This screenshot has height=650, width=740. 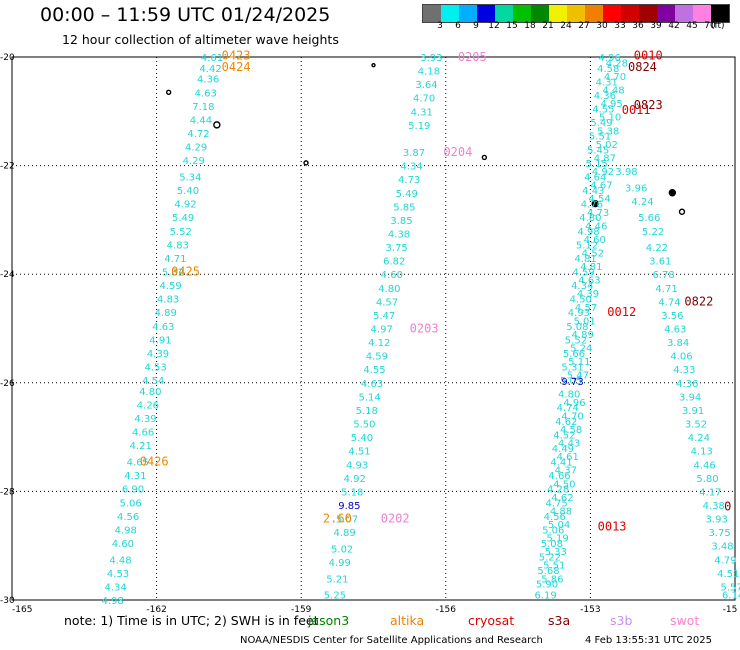 What do you see at coordinates (597, 164) in the screenshot?
I see `wave-height-value: 5.15` at bounding box center [597, 164].